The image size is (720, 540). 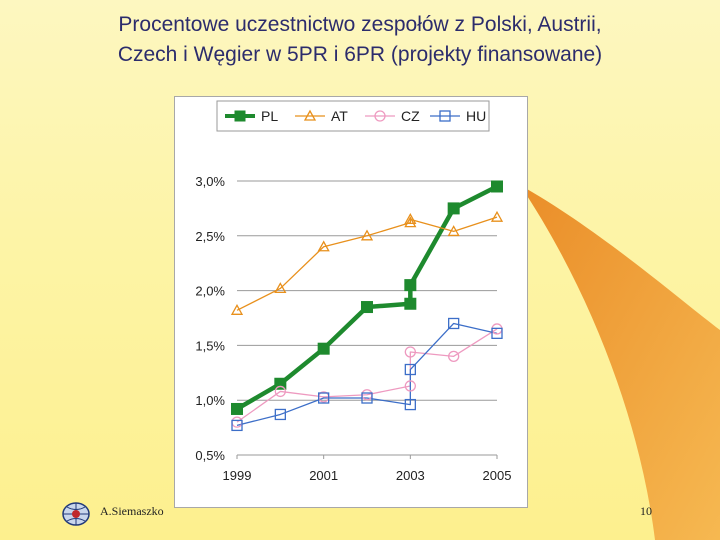 I want to click on series-line-at, so click(x=367, y=263).